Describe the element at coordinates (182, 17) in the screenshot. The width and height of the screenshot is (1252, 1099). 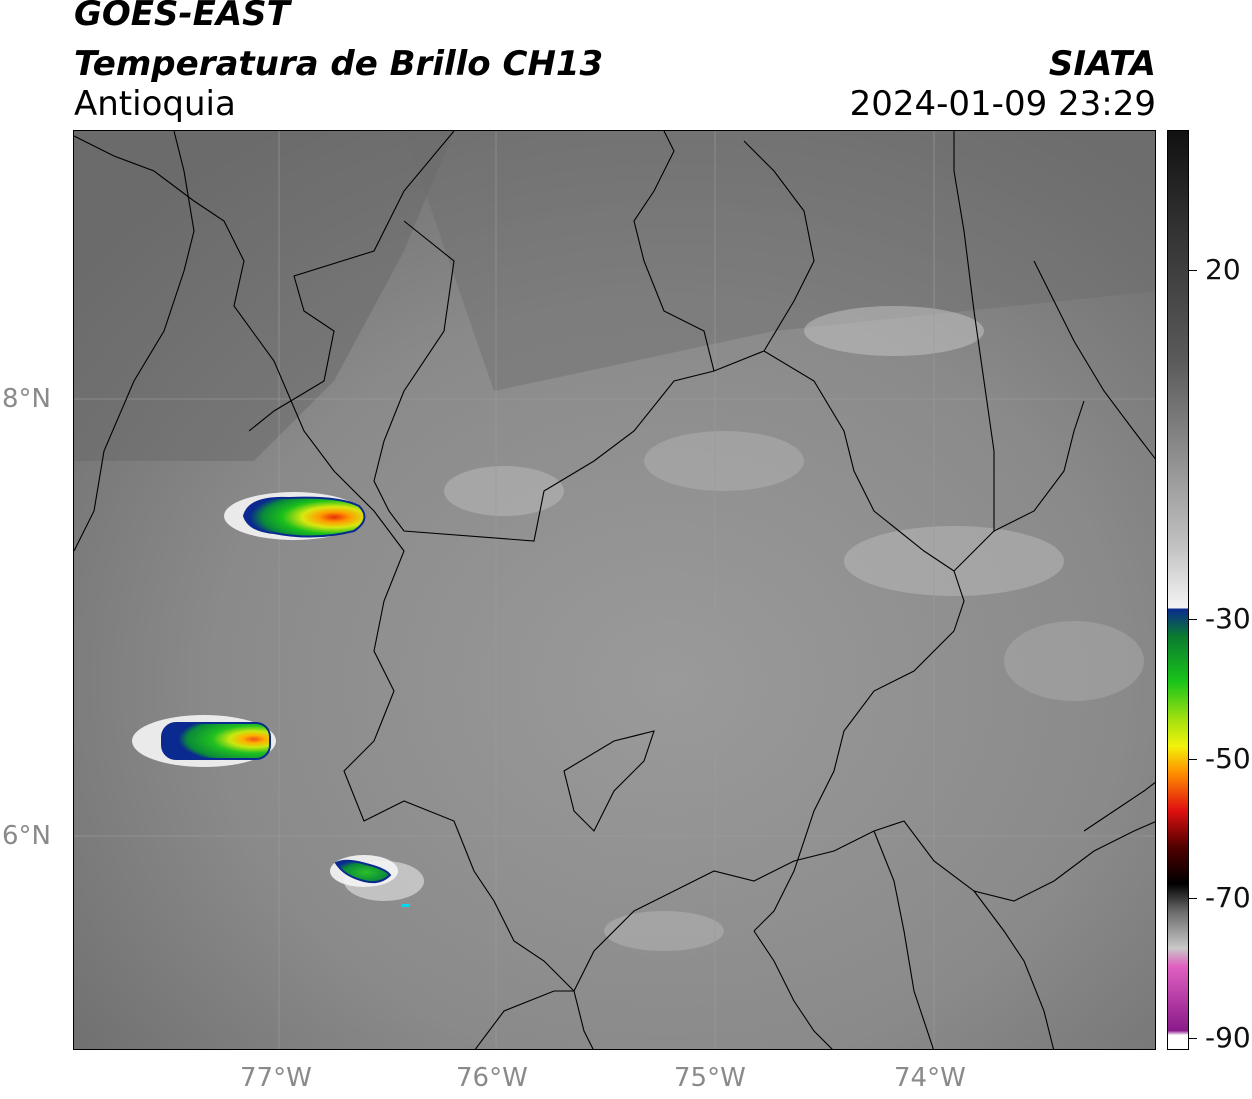
I see `satellite-title: GOES-EAST` at that location.